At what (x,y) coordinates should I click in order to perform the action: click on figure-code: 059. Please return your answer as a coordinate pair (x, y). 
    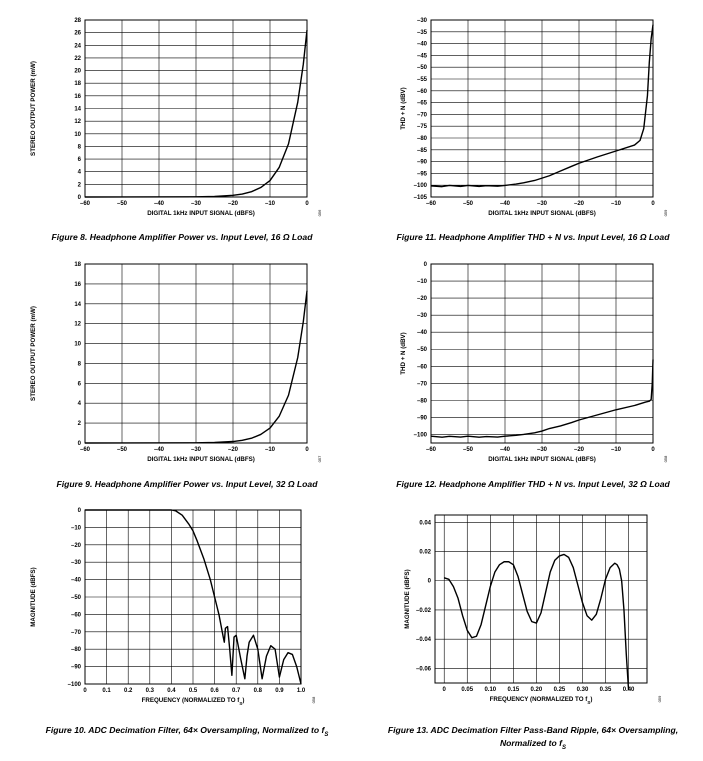
    Looking at the image, I should click on (659, 698).